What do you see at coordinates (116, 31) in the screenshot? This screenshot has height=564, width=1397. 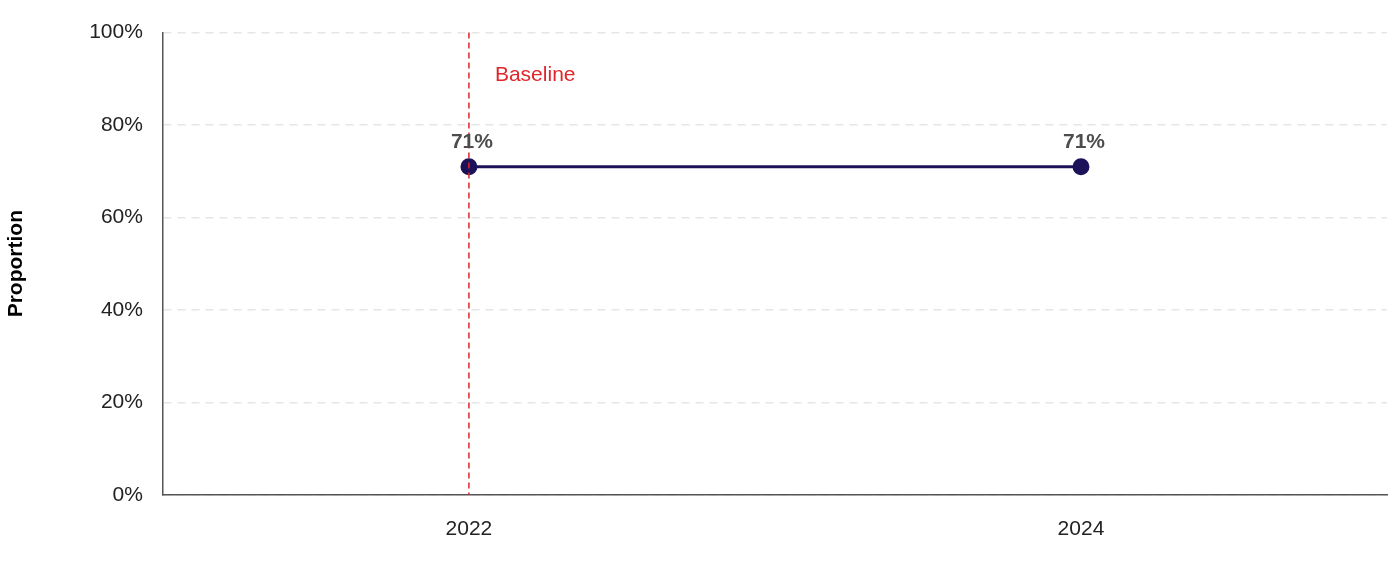 I see `y-tick-label: 100%` at bounding box center [116, 31].